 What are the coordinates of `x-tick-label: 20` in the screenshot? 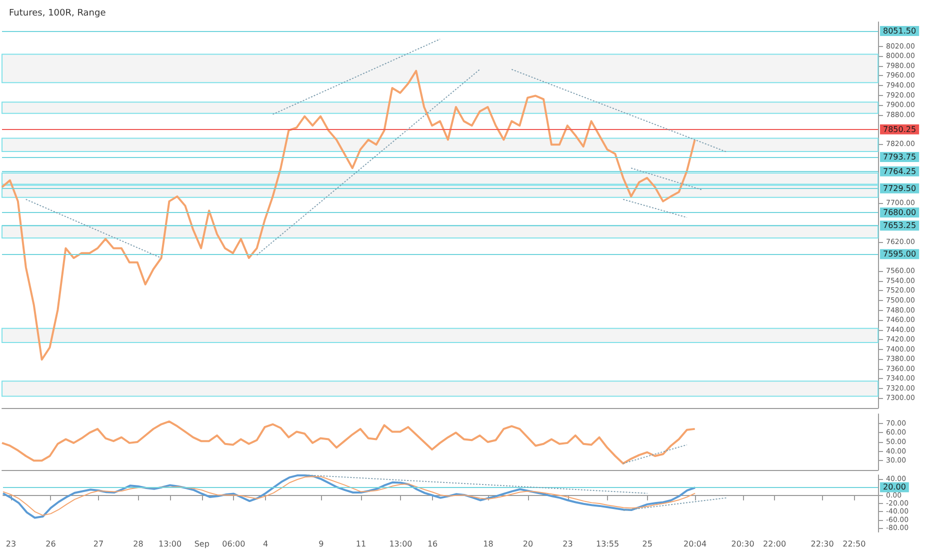 It's located at (528, 544).